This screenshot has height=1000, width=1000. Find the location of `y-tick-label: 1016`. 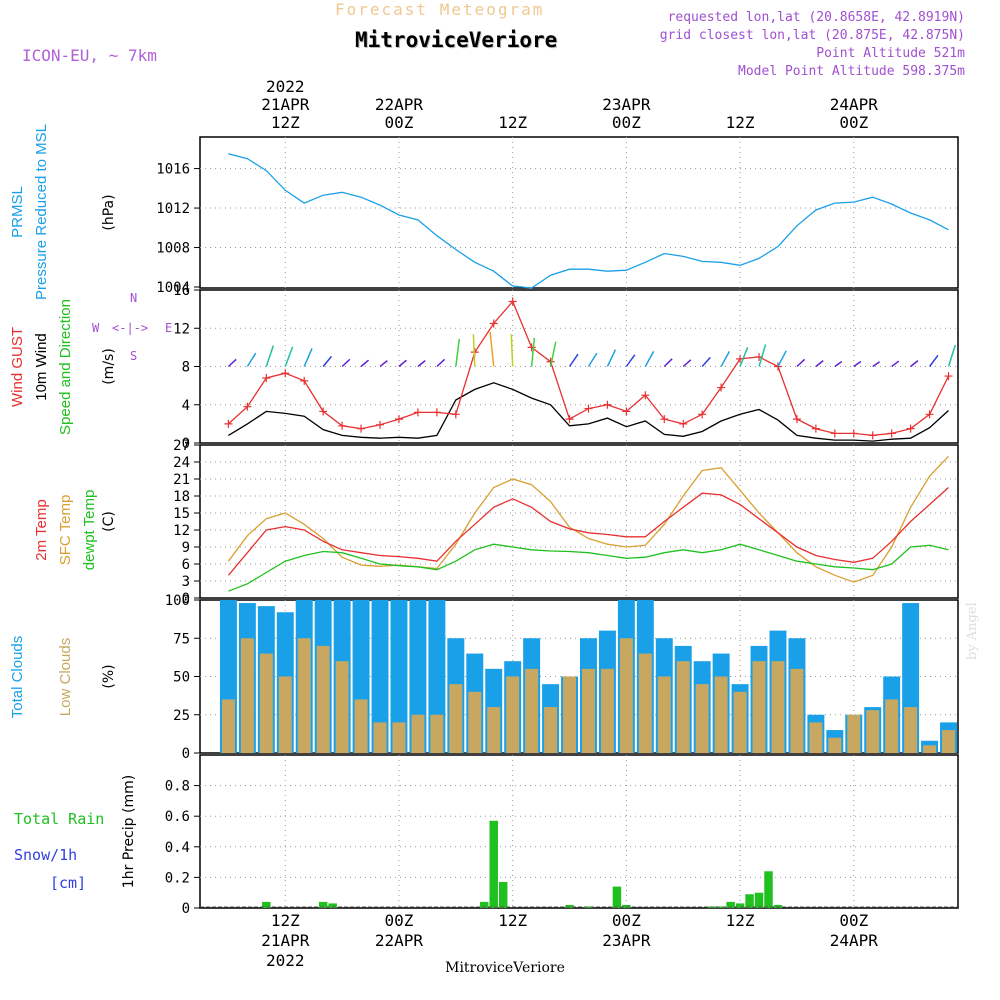

y-tick-label: 1016 is located at coordinates (173, 170).